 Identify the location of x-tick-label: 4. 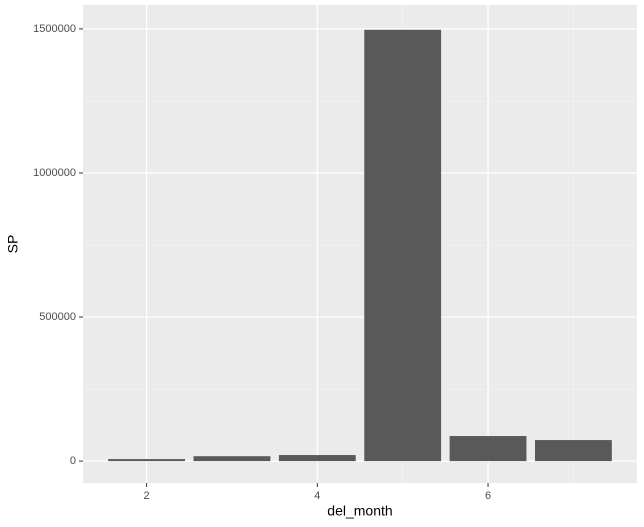
(317, 496).